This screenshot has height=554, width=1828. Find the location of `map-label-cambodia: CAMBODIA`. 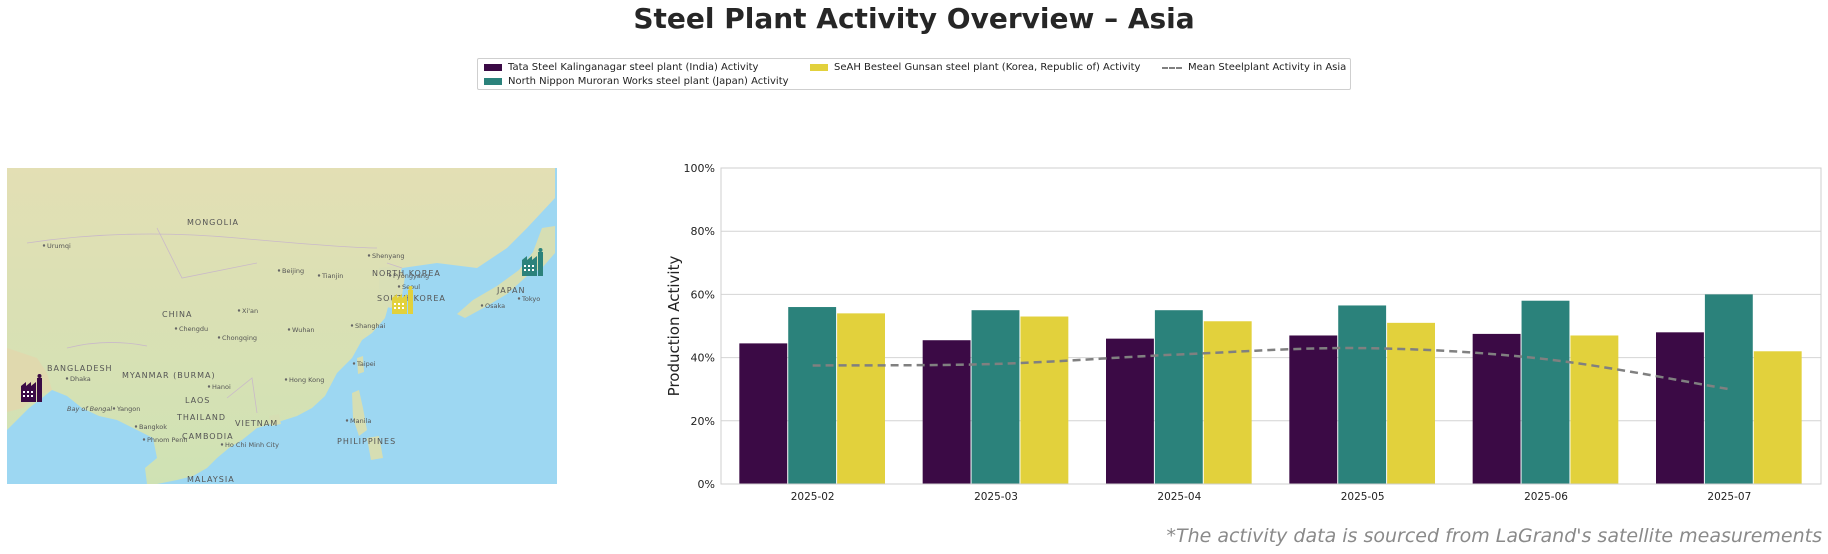

map-label-cambodia: CAMBODIA is located at coordinates (208, 436).